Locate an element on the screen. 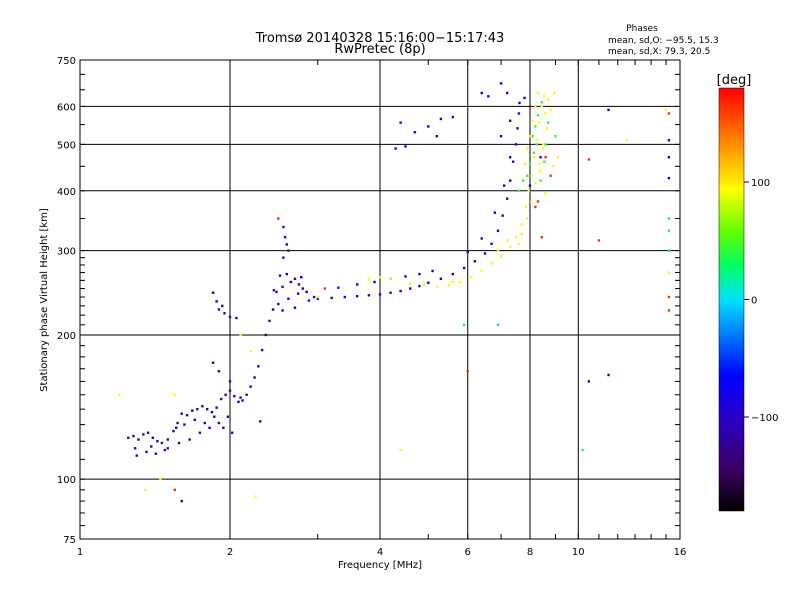 This screenshot has width=800, height=600. colorbar-gradient is located at coordinates (731, 299).